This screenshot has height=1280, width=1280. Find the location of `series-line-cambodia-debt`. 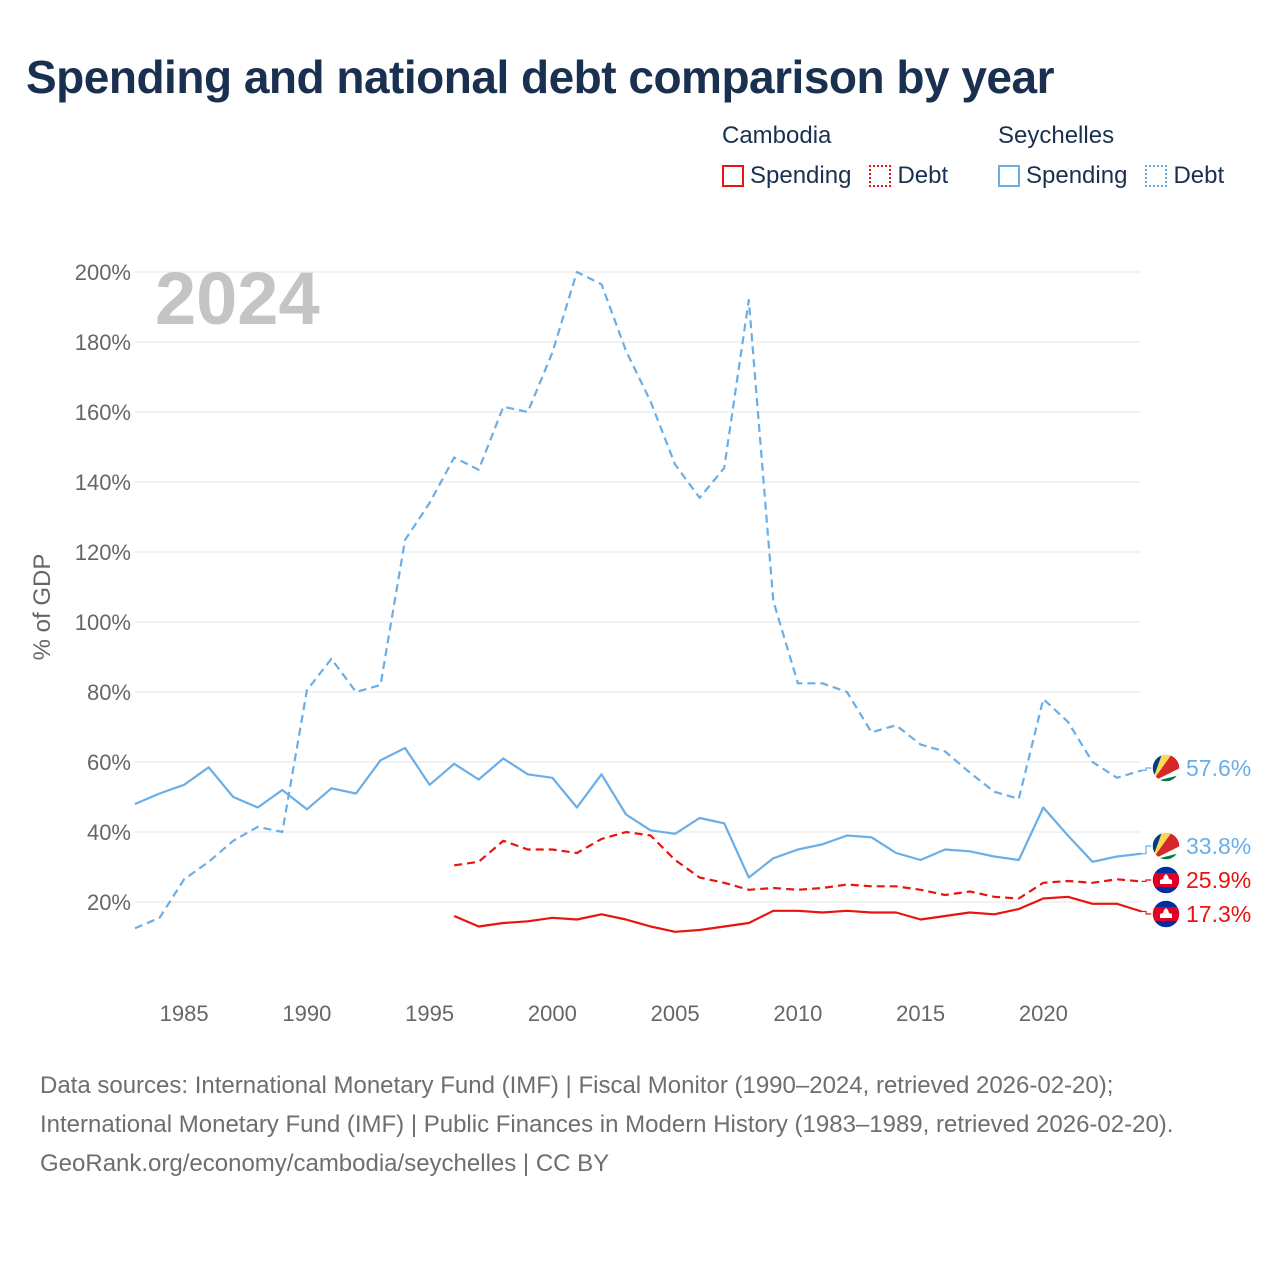

series-line-cambodia-debt is located at coordinates (798, 865).